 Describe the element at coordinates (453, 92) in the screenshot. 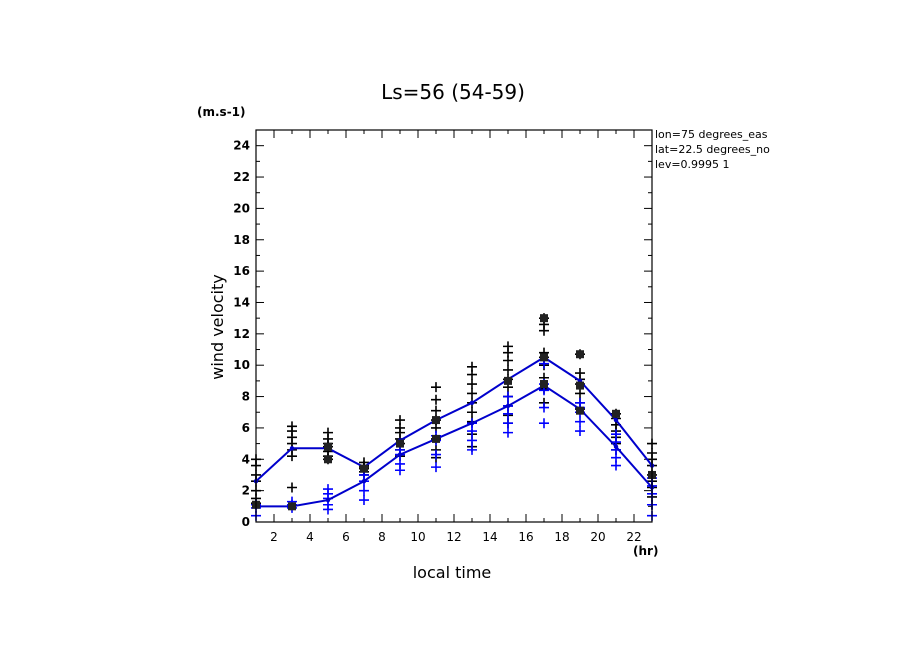

I see `chart-title: Ls=56 (54-59)` at that location.